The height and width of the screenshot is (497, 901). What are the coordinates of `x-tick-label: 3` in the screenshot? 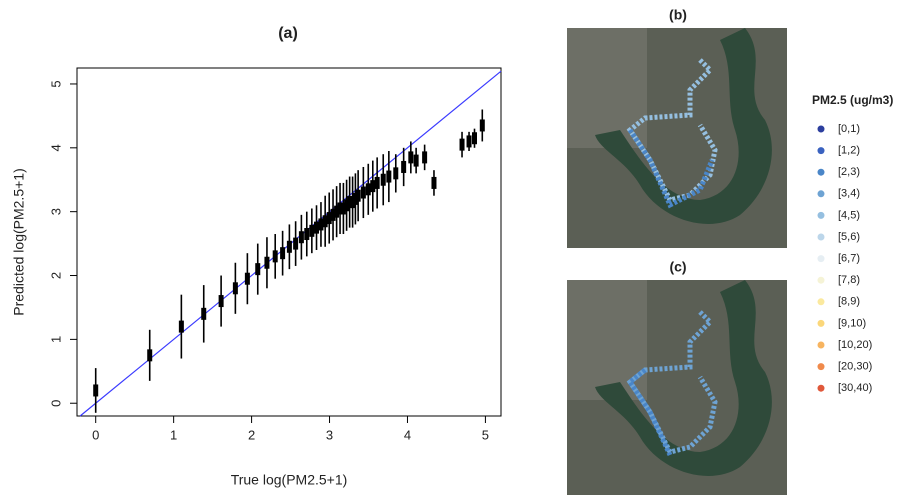 It's located at (329, 434).